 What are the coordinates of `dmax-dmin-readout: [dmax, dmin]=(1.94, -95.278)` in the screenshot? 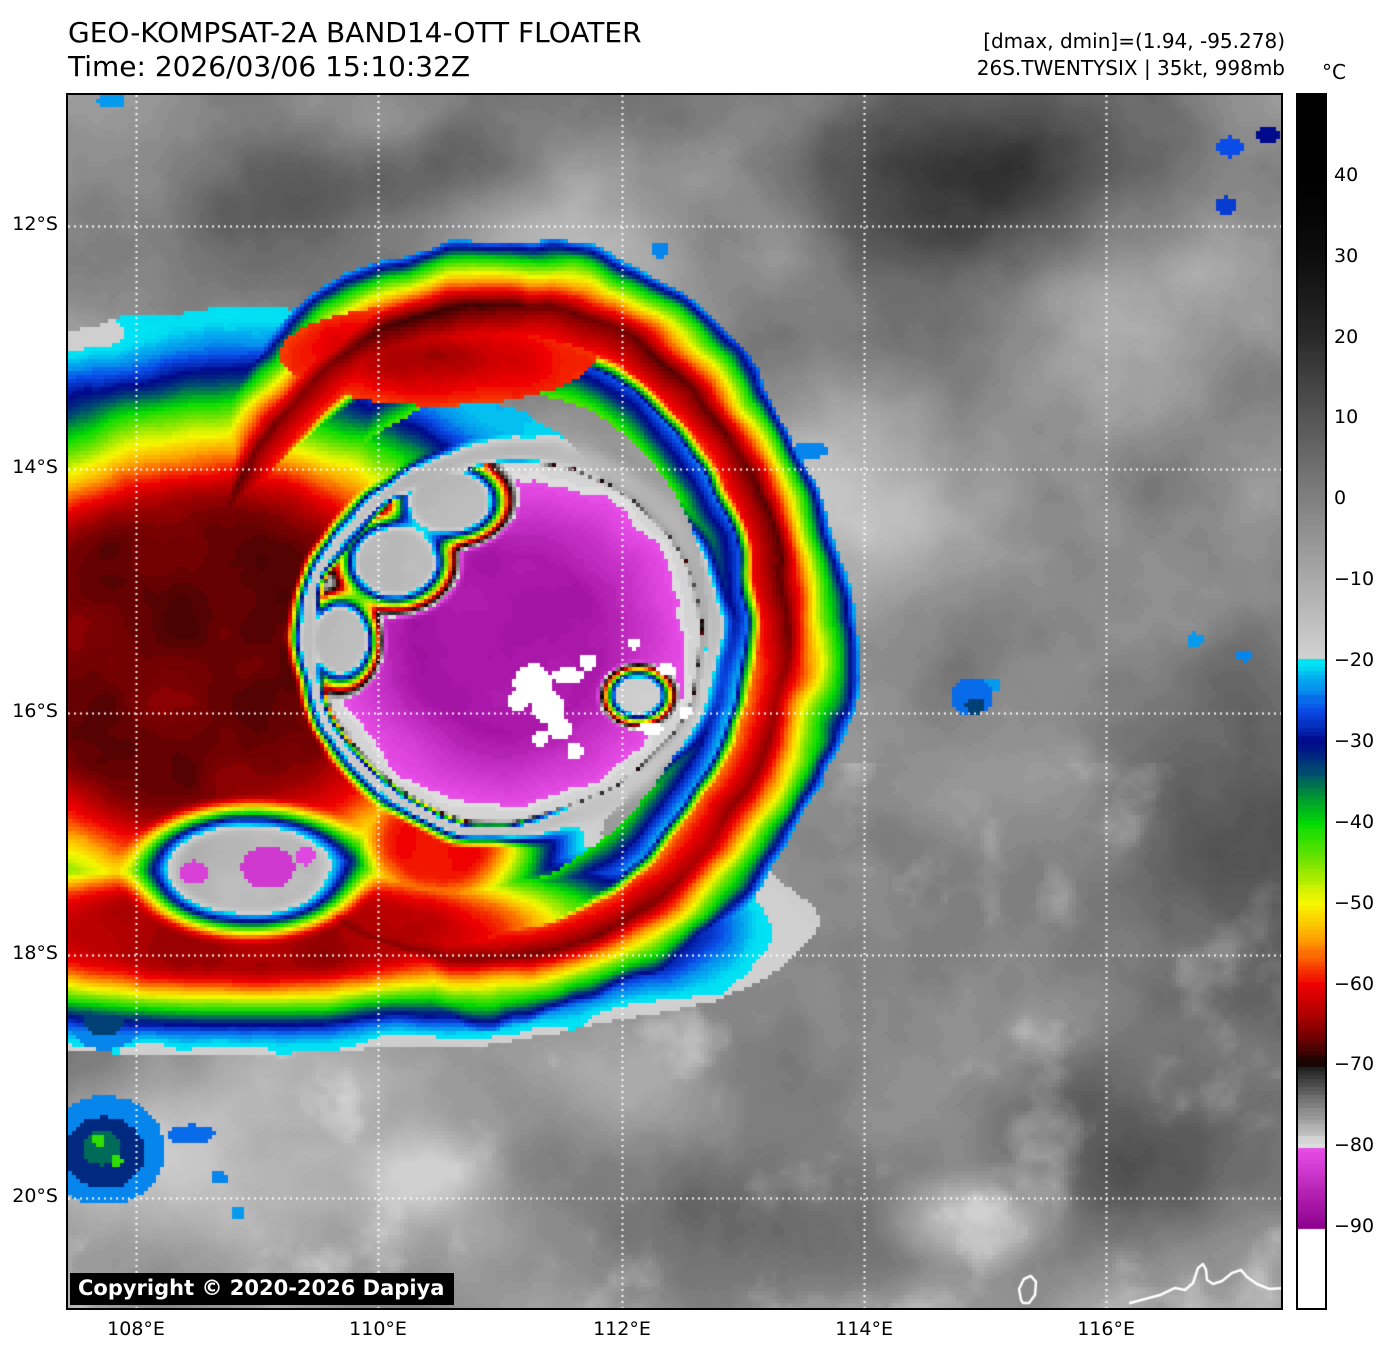 It's located at (1134, 41).